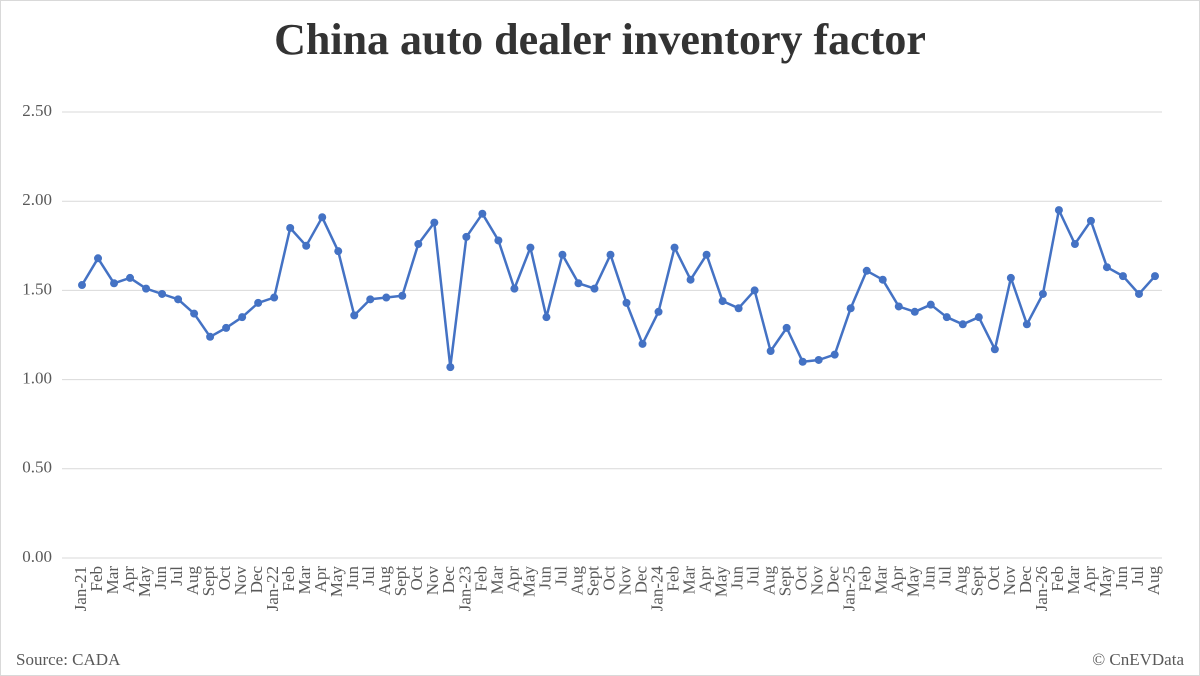 Image resolution: width=1200 pixels, height=676 pixels. Describe the element at coordinates (37, 556) in the screenshot. I see `y-tick-label: 0.00` at that location.